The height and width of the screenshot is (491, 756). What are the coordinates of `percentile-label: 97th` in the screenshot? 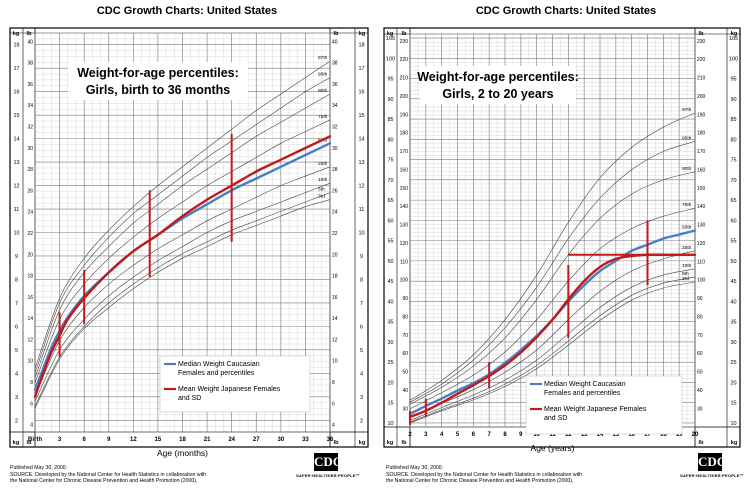 It's located at (323, 58).